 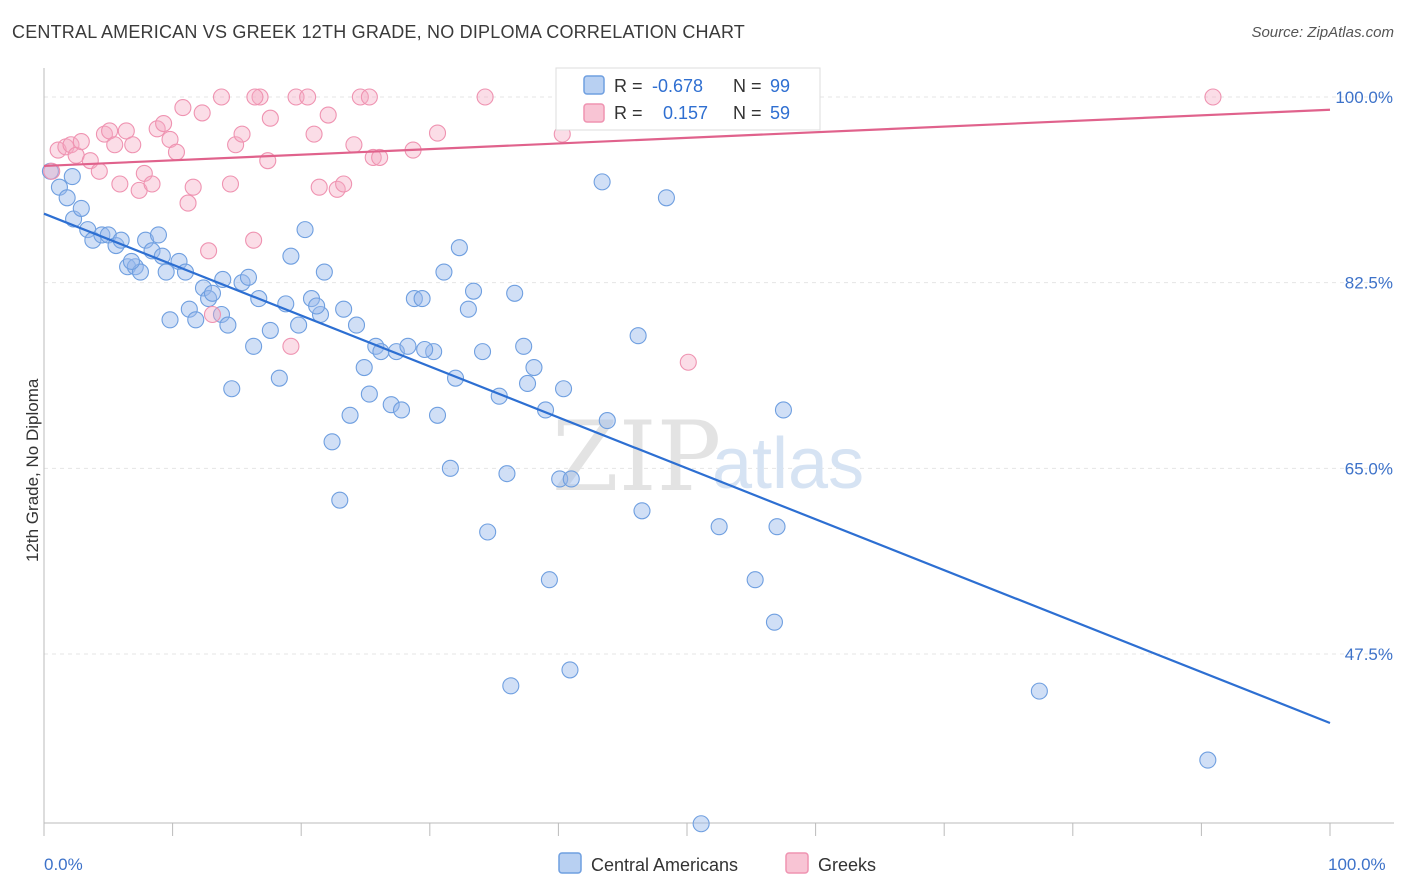 What do you see at coordinates (594, 85) in the screenshot?
I see `legend-stats-swatch-blue` at bounding box center [594, 85].